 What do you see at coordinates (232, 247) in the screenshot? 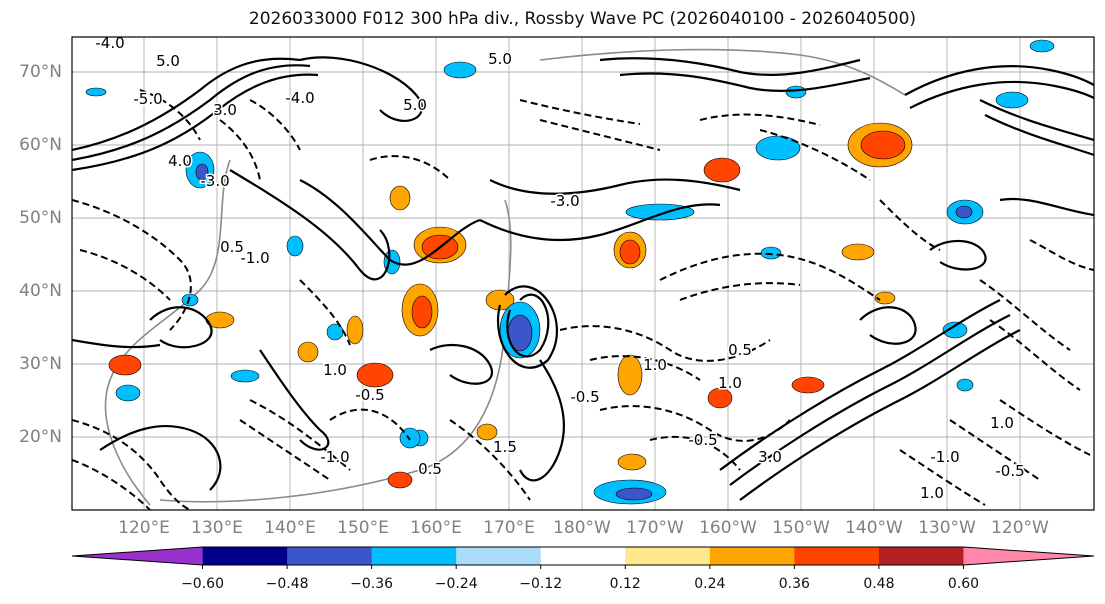
I see `contour-label: 0.5` at bounding box center [232, 247].